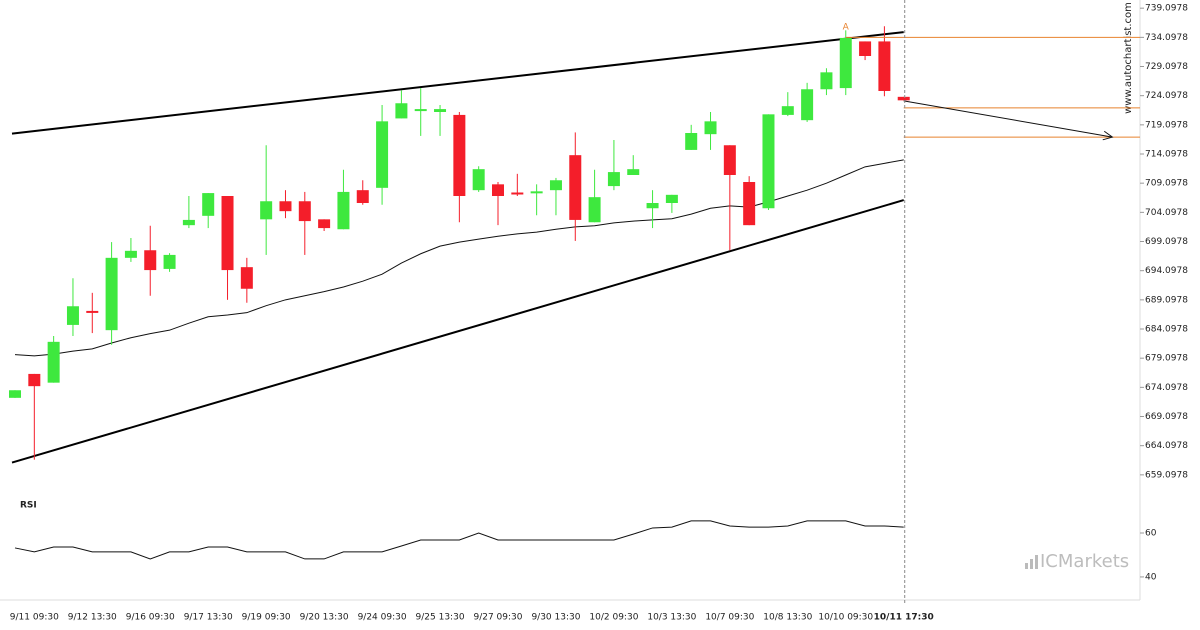 This screenshot has height=630, width=1200. Describe the element at coordinates (1166, 475) in the screenshot. I see `y-tick-label: 659.0978` at that location.